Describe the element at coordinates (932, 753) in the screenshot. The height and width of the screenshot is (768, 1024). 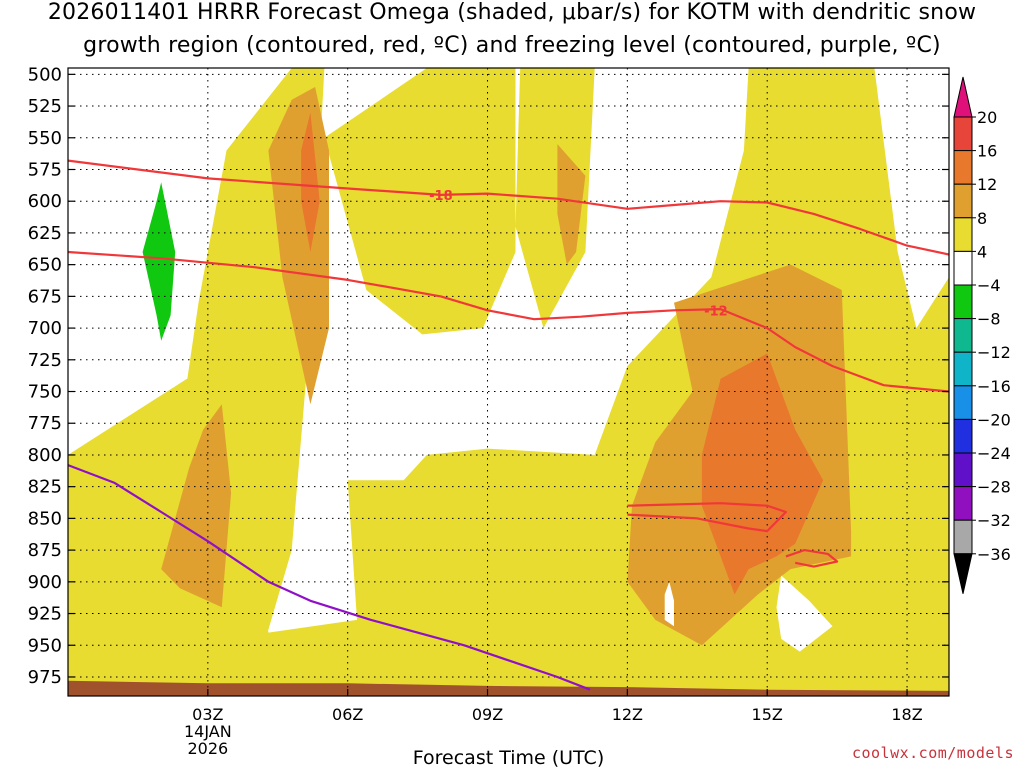
I see `credit-text: coolwx.com/models` at that location.